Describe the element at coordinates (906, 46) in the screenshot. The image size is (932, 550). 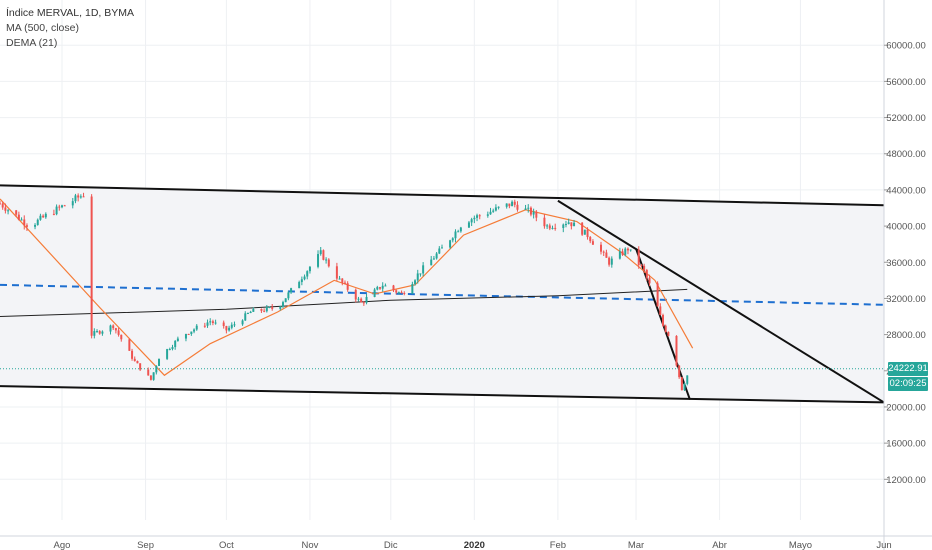
I see `y-tick-label: 60000.00` at that location.